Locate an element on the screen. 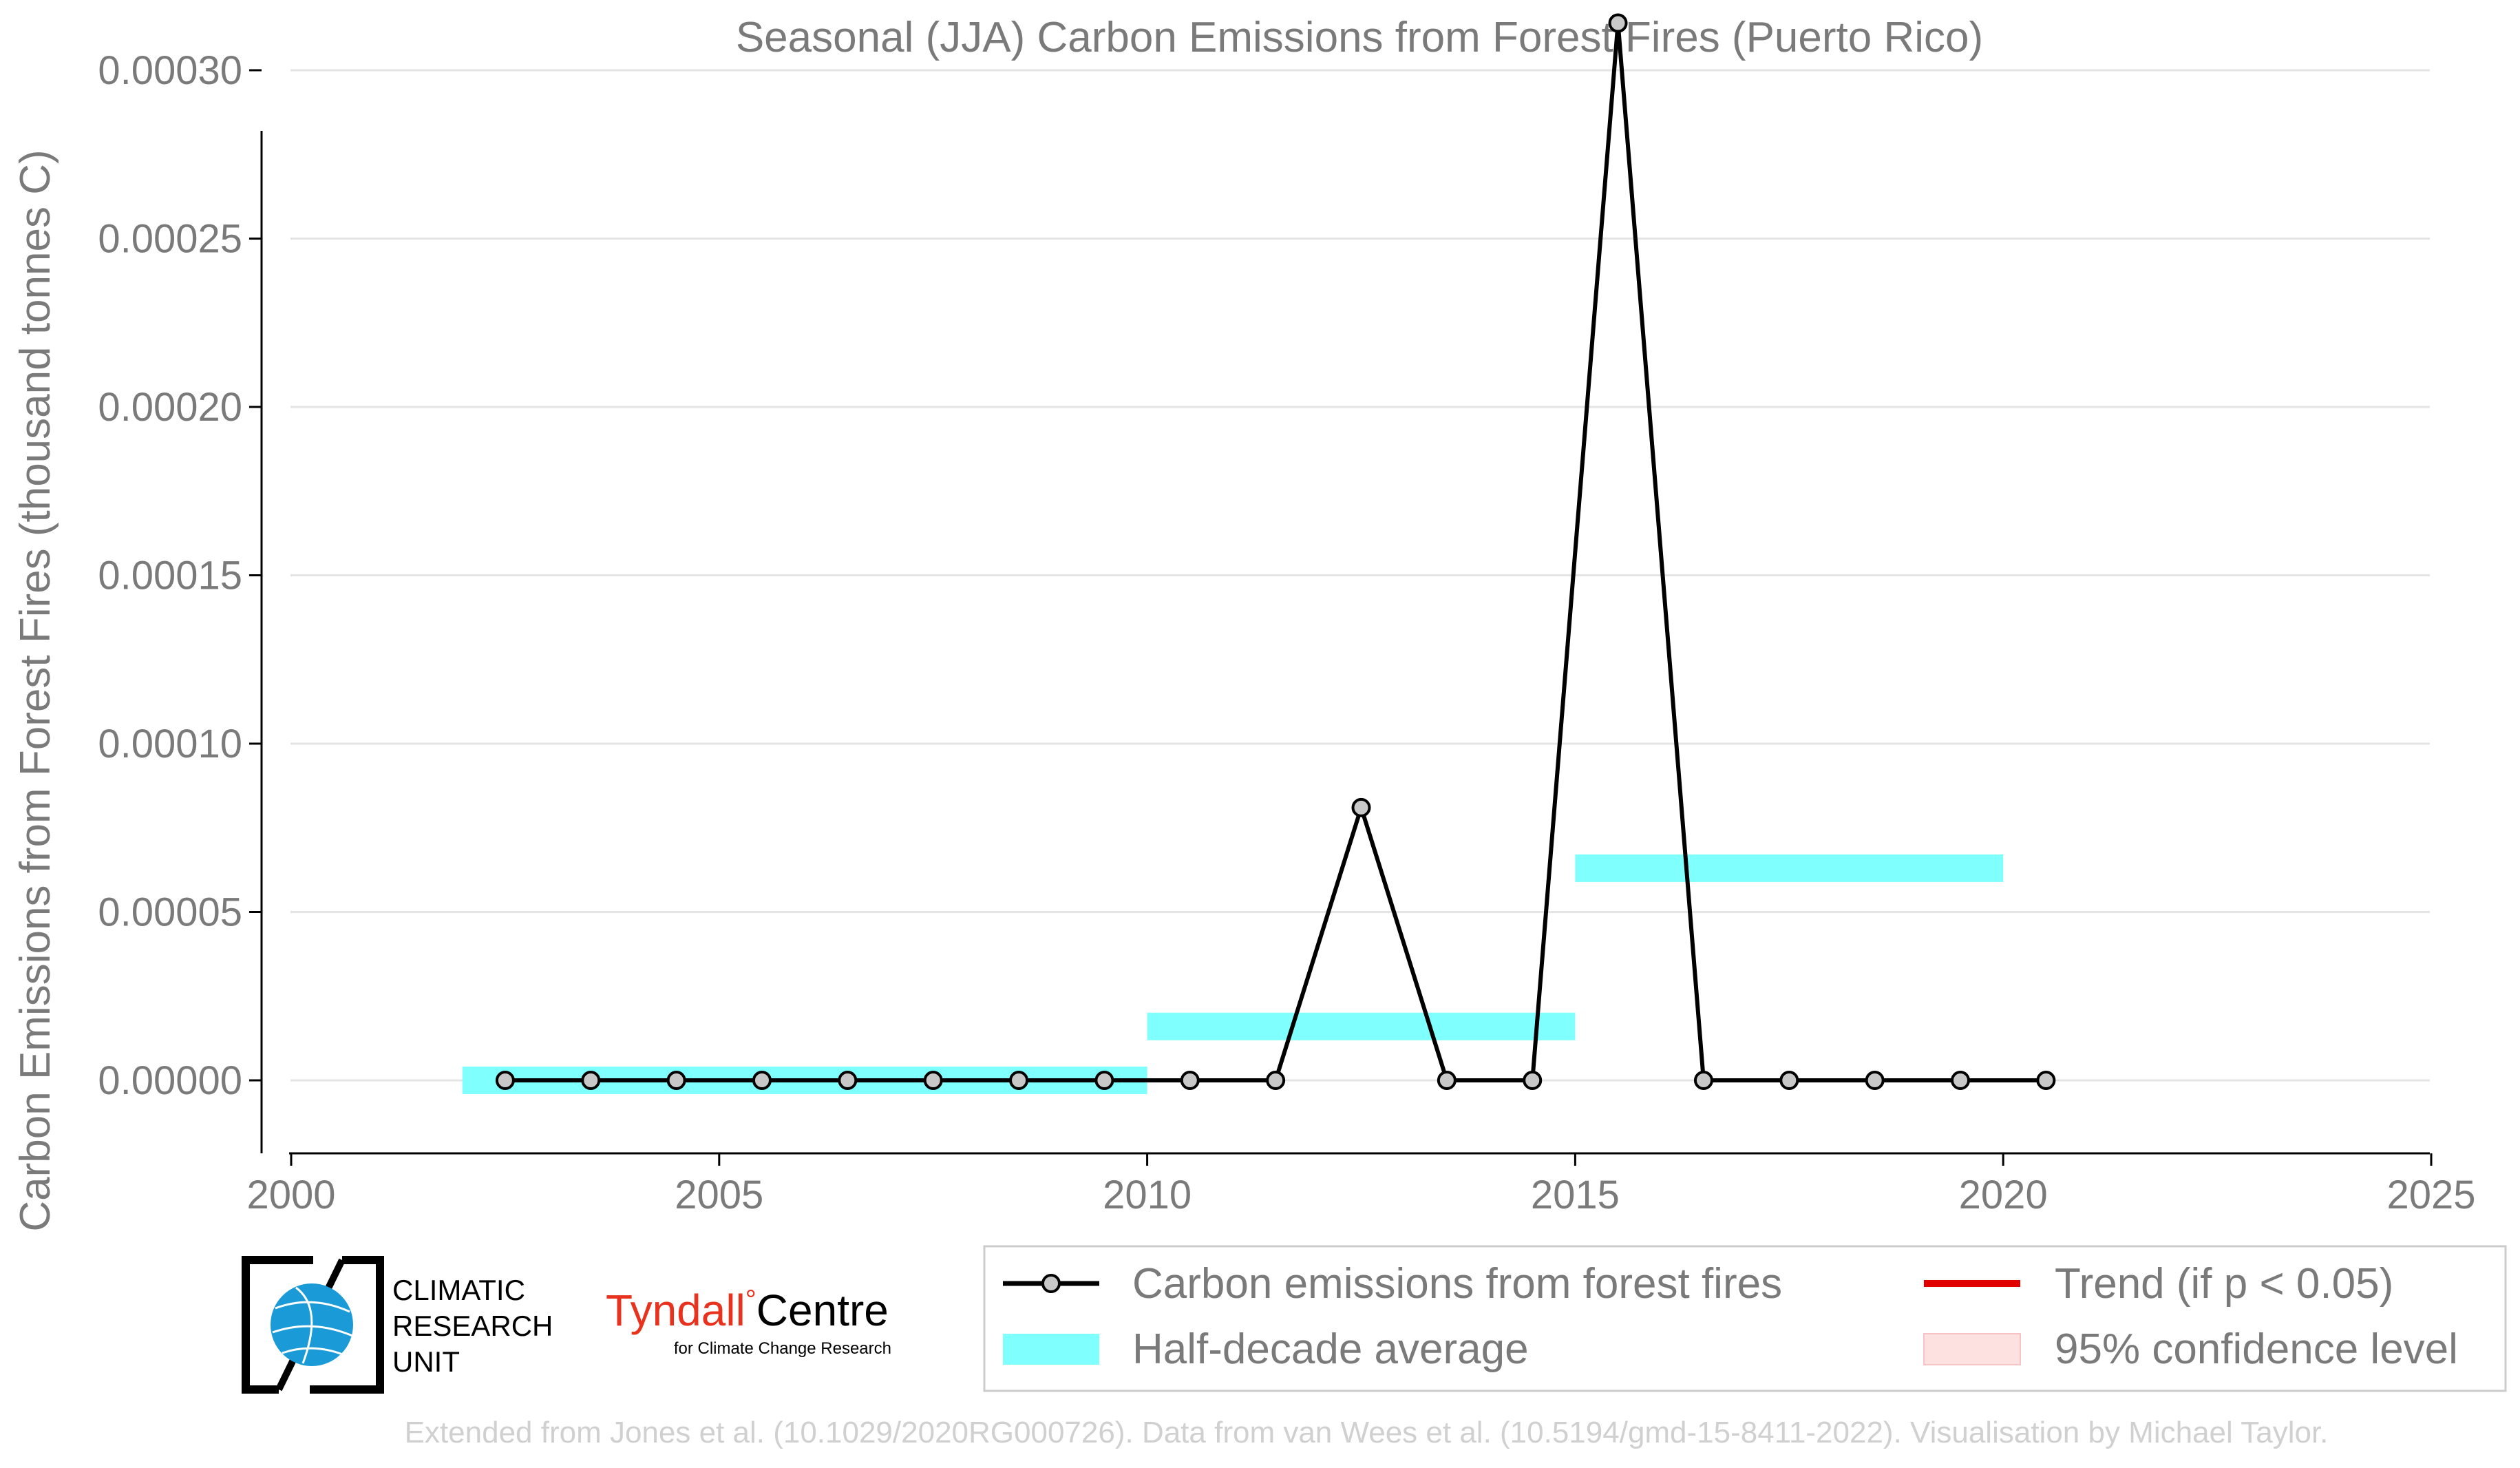  cru-line-2: RESEARCH is located at coordinates (472, 1326).